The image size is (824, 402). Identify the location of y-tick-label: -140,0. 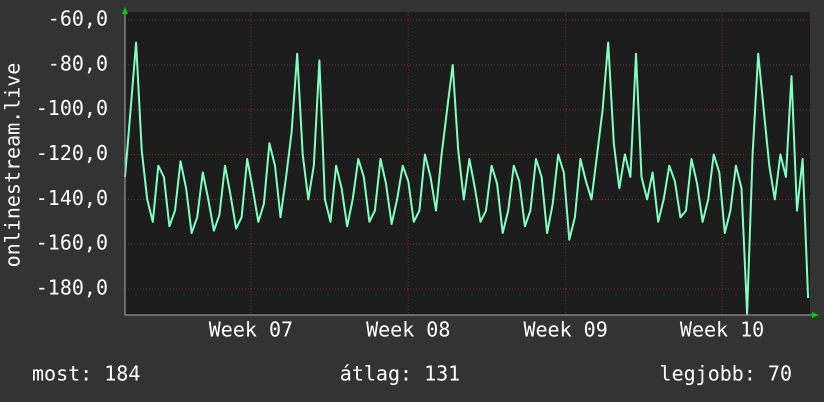
(72, 198).